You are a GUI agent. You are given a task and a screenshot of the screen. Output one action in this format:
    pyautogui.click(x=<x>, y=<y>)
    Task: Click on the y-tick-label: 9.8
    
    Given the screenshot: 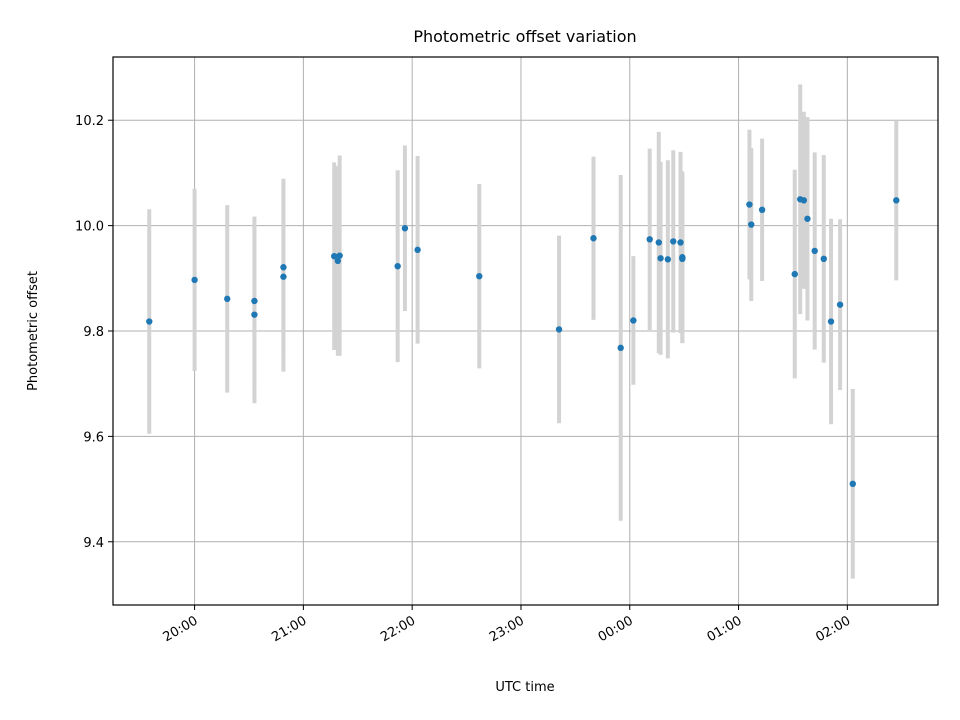 What is the action you would take?
    pyautogui.click(x=93, y=332)
    